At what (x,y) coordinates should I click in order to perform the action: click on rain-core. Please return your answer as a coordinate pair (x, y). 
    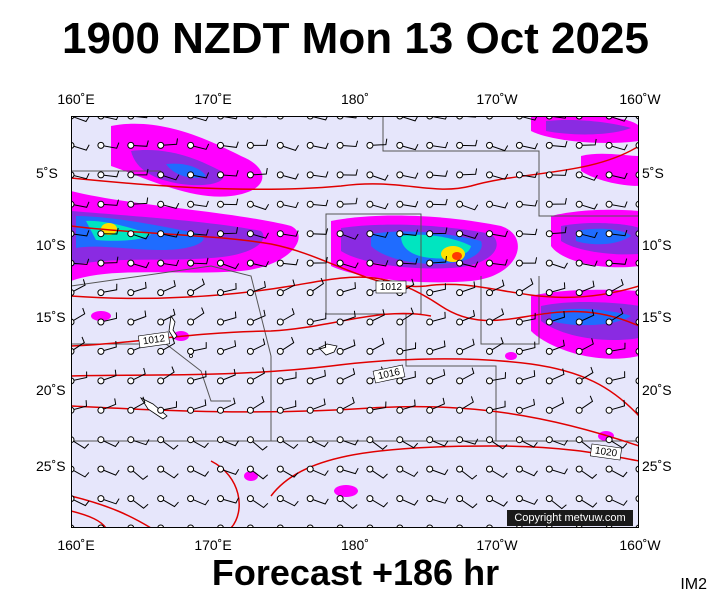
    Looking at the image, I should click on (457, 256).